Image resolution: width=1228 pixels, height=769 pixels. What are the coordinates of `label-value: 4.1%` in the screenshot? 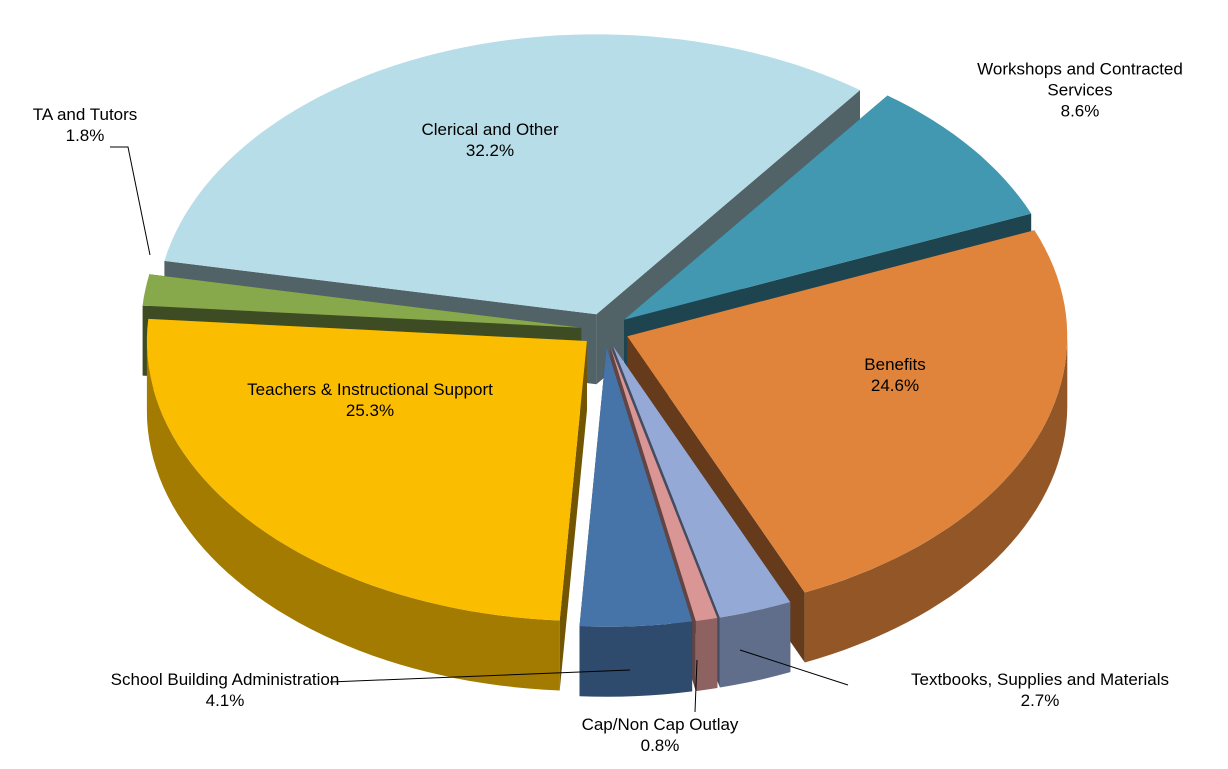 It's located at (225, 700).